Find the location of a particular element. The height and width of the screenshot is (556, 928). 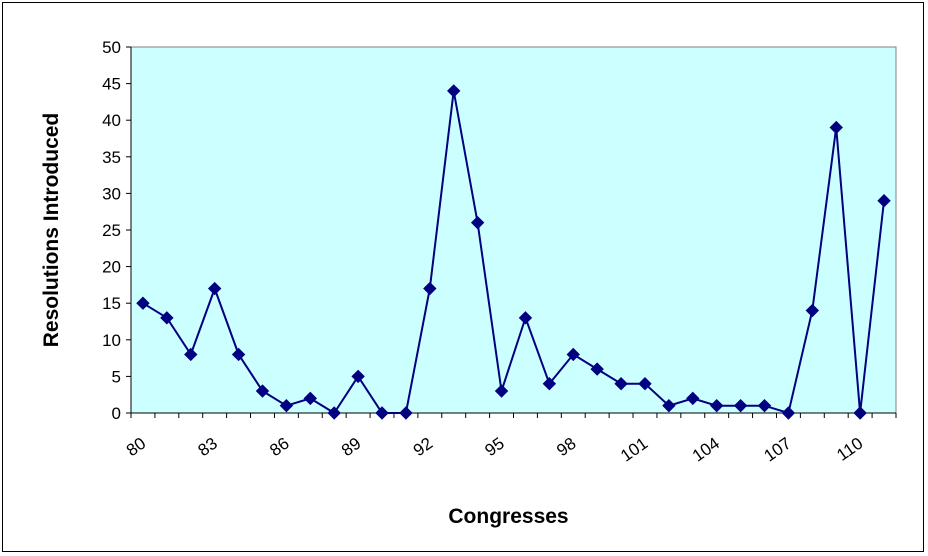

x-tick-label: 86 is located at coordinates (279, 447).